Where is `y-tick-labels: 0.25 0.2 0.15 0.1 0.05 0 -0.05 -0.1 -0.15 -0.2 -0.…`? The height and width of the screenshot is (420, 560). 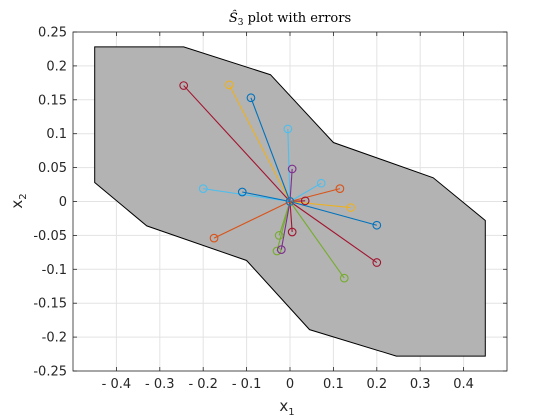 y-tick-labels: 0.25 0.2 0.15 0.1 0.05 0 -0.05 -0.1 -0.15 -0.2 -0.… is located at coordinates (50, 203).